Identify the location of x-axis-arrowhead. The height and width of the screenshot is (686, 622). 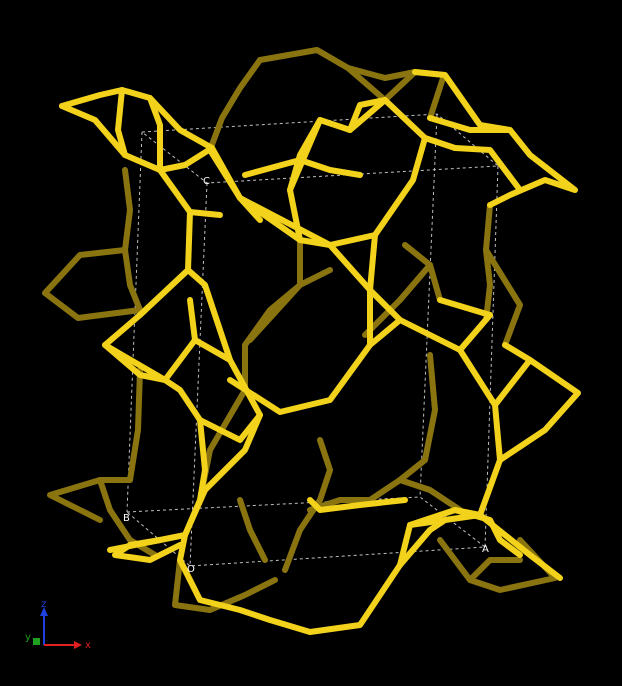
(78, 645).